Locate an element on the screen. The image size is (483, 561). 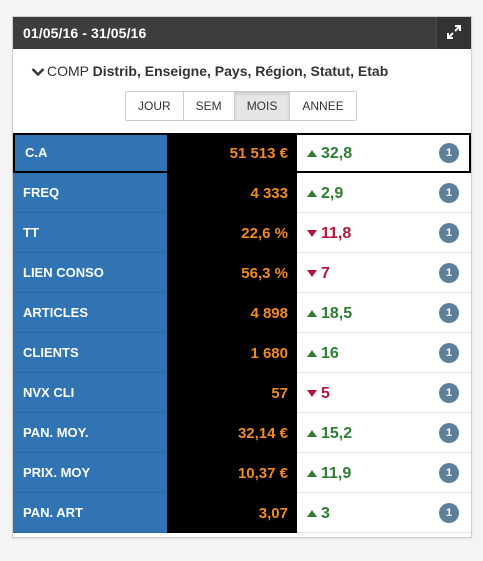
kpi-delta: 3 is located at coordinates (325, 513).